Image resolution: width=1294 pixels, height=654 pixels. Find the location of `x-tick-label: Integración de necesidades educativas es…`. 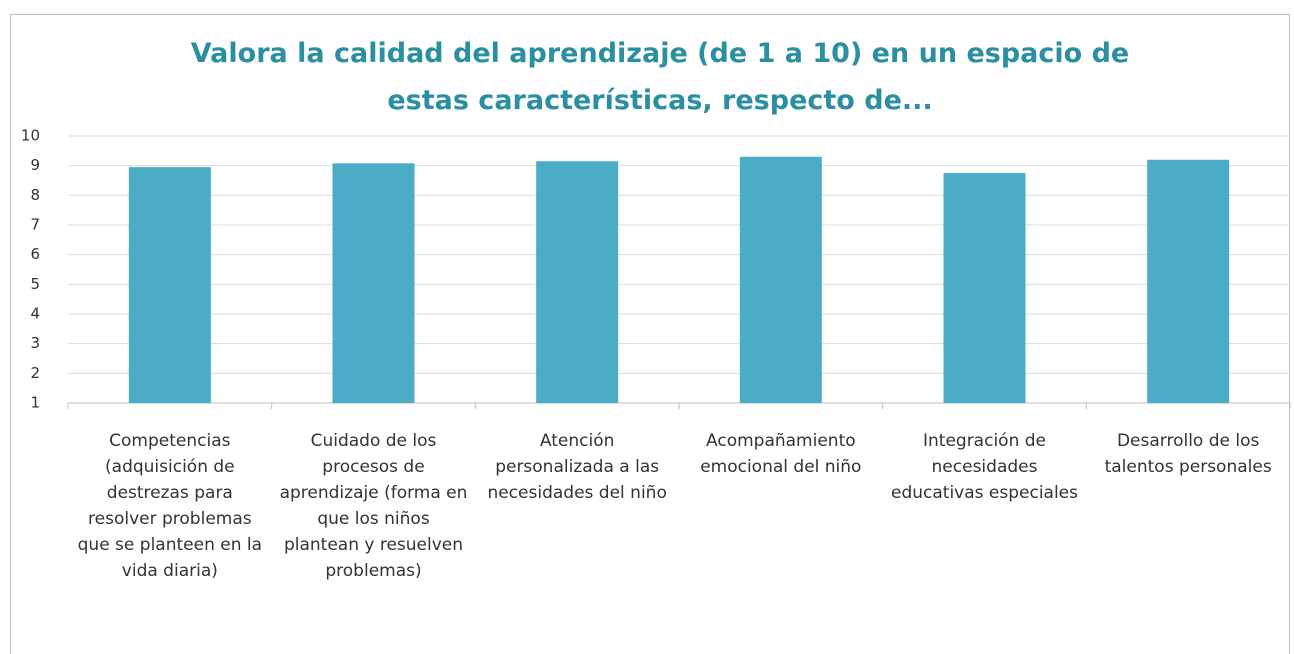

x-tick-label: Integración de necesidades educativas es… is located at coordinates (984, 467).